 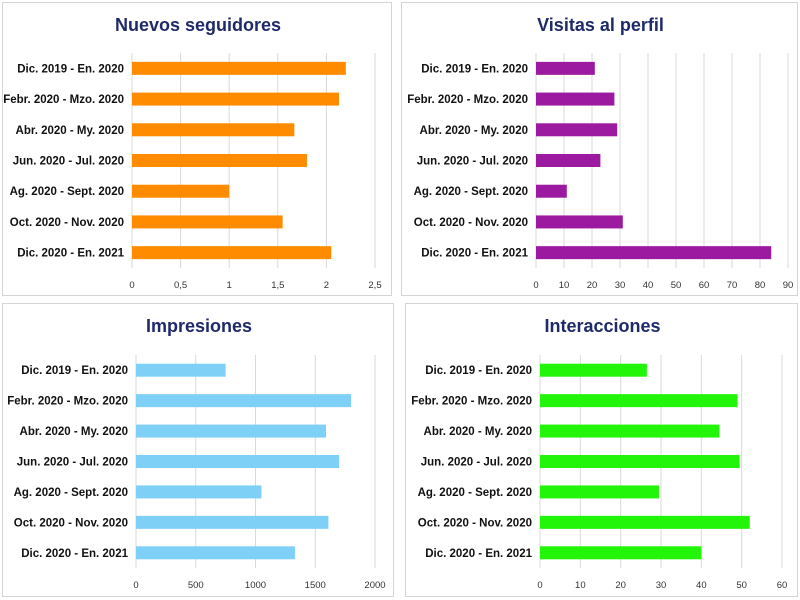 What do you see at coordinates (315, 585) in the screenshot?
I see `x-tick-label: 1500` at bounding box center [315, 585].